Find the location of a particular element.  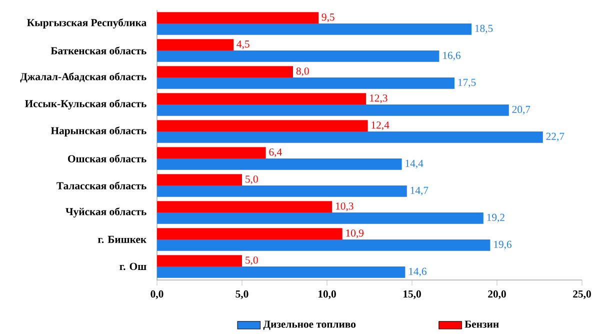

data-label: 10,3 is located at coordinates (345, 207).